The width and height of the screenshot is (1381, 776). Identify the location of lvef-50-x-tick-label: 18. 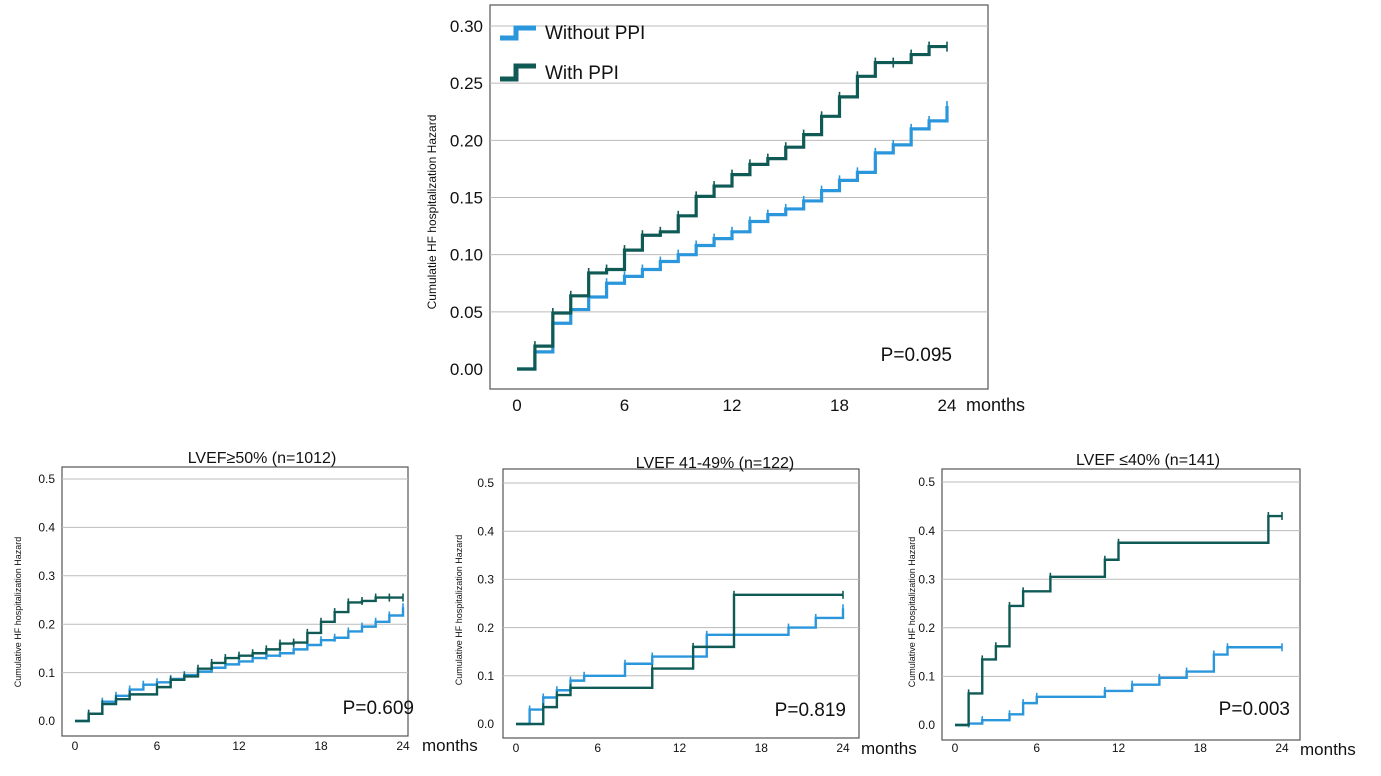
(321, 746).